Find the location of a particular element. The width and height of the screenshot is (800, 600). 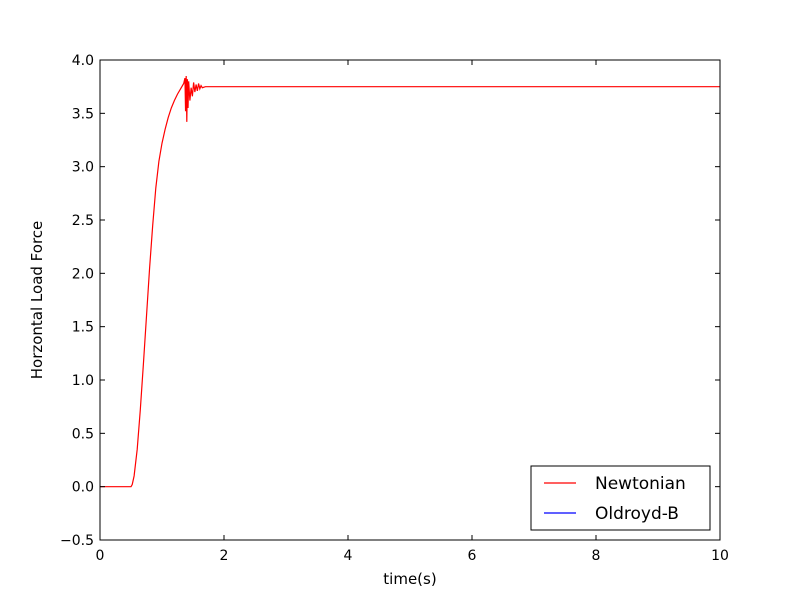

y-tick-label: 1.0 is located at coordinates (83, 381).